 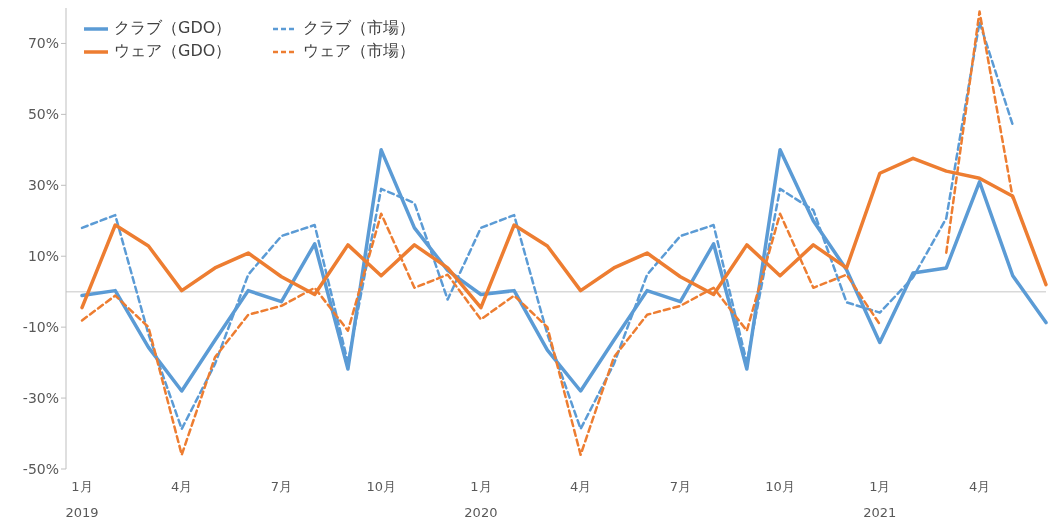 I want to click on x-tick-label: 1月 2021, so click(x=880, y=499).